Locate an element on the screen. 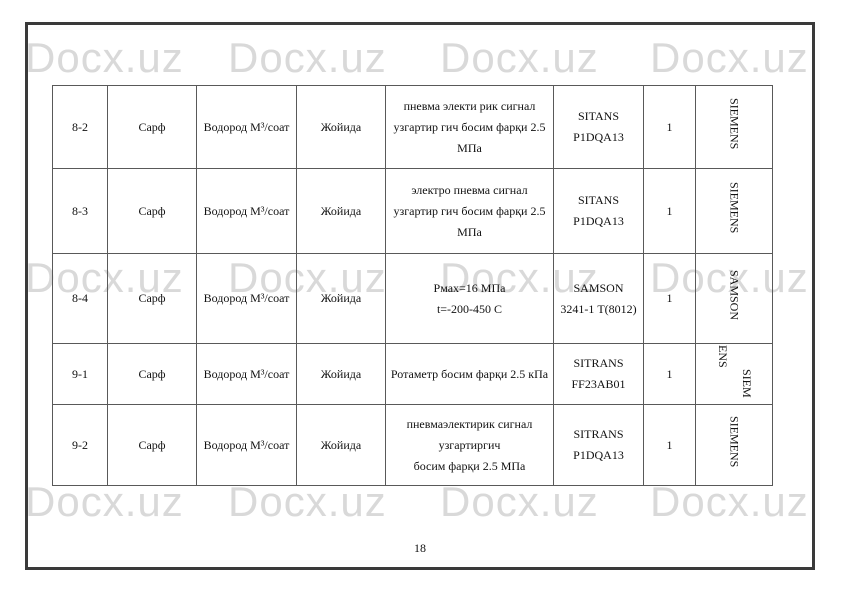  cell-type: SAMSON 3241-1 Т(8012) is located at coordinates (598, 298).